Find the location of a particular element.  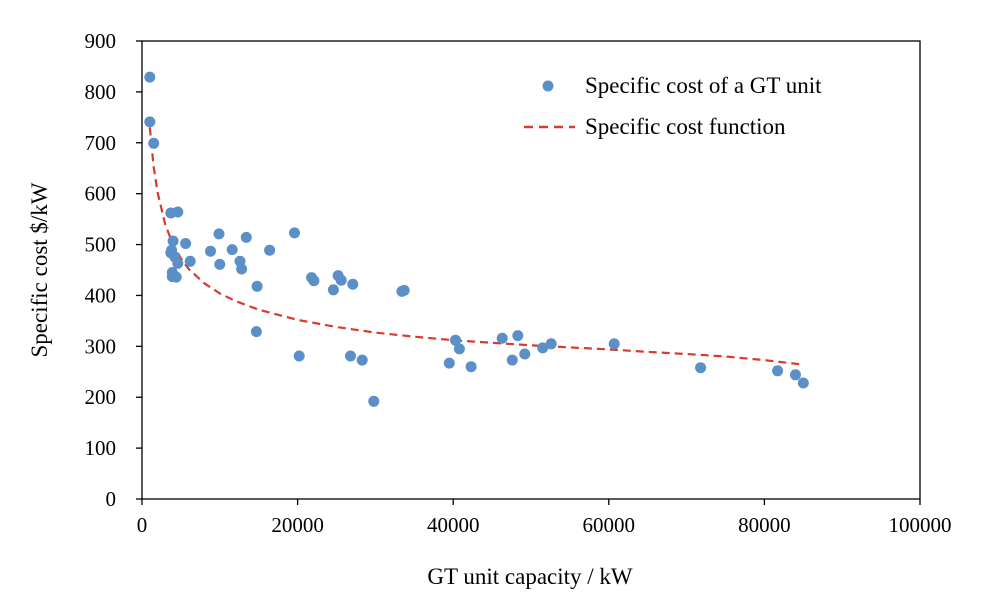

x-tick-label: 60000 is located at coordinates (609, 525).